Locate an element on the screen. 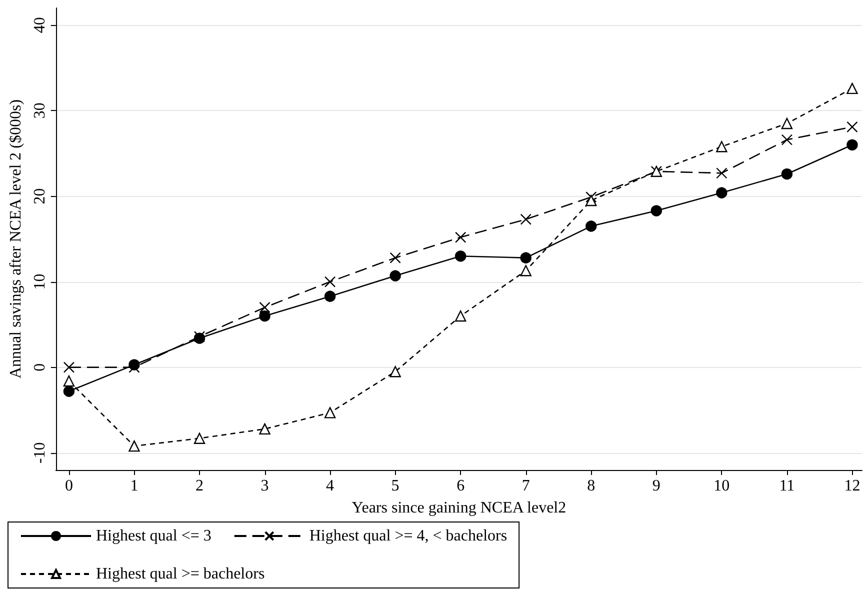 The height and width of the screenshot is (610, 866). x-tick-label: 10 is located at coordinates (722, 486).